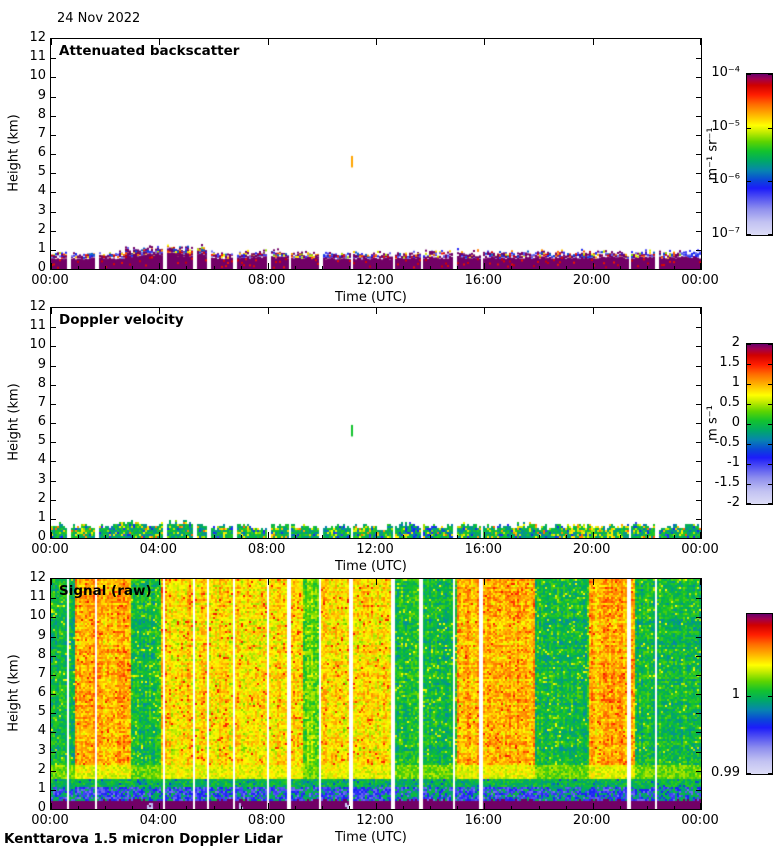  I want to click on backscatter-panel-title: Attenuated backscatter, so click(149, 51).